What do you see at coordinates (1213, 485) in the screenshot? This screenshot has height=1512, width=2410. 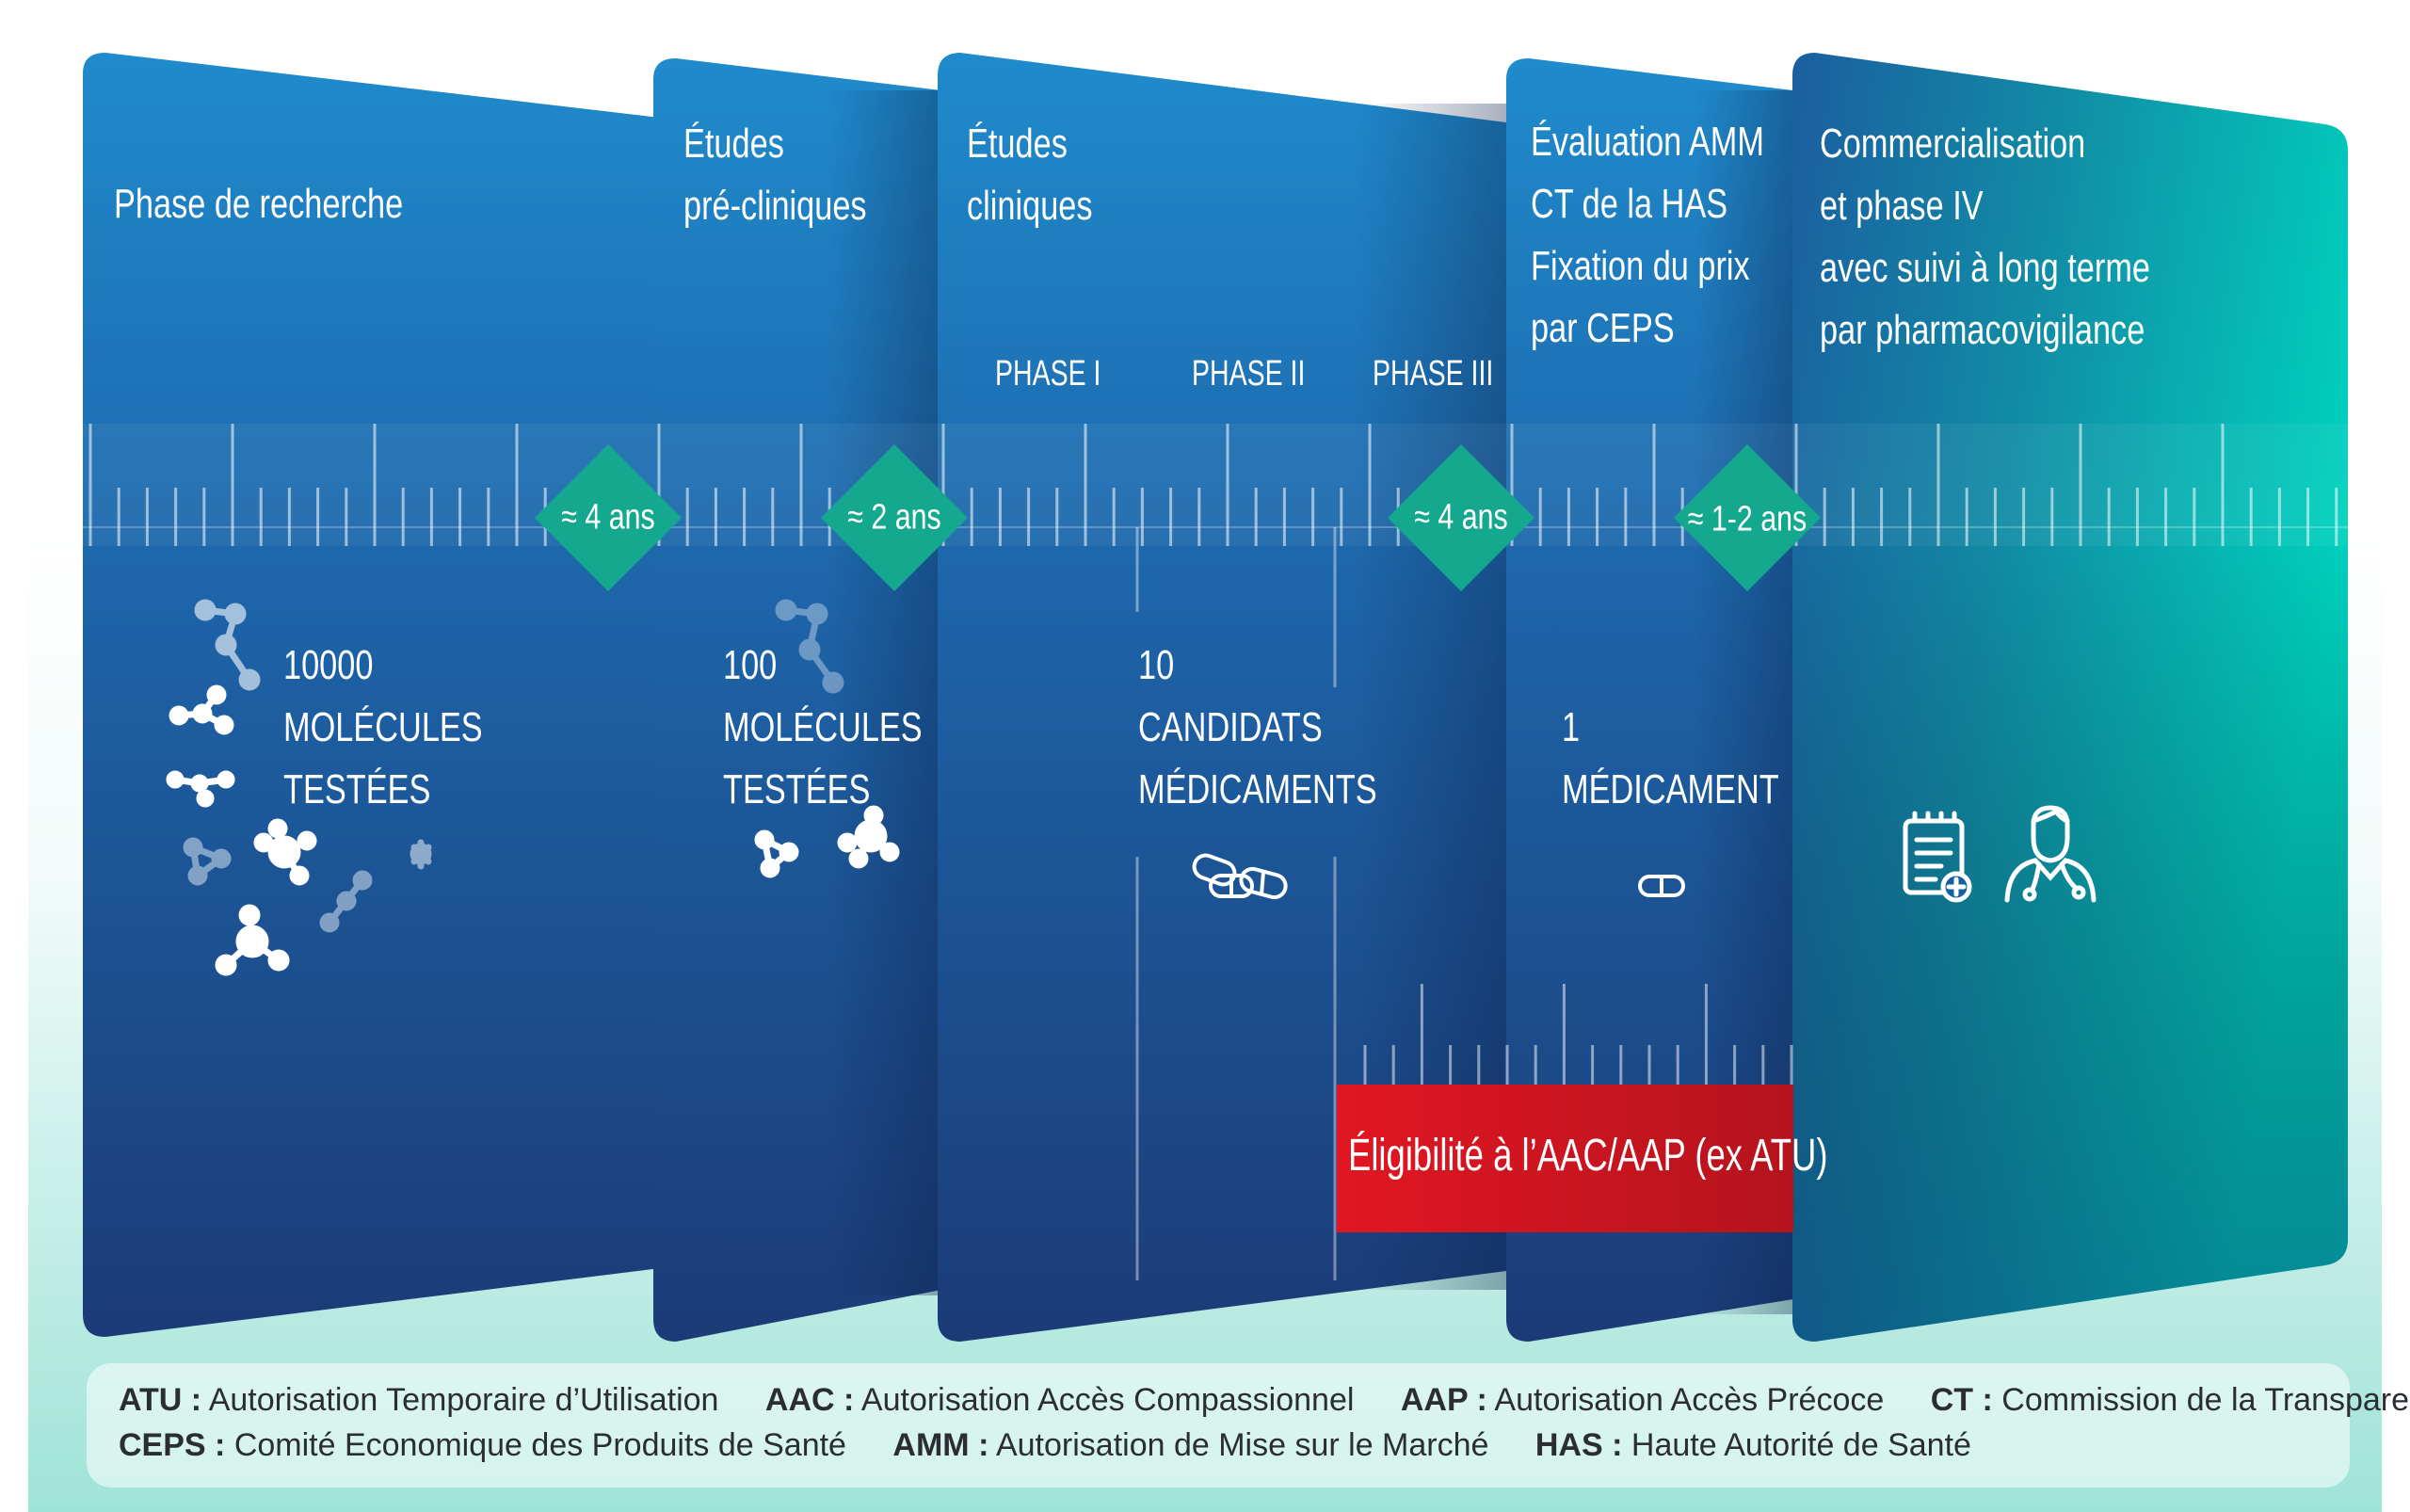 I see `timeline-ticks` at bounding box center [1213, 485].